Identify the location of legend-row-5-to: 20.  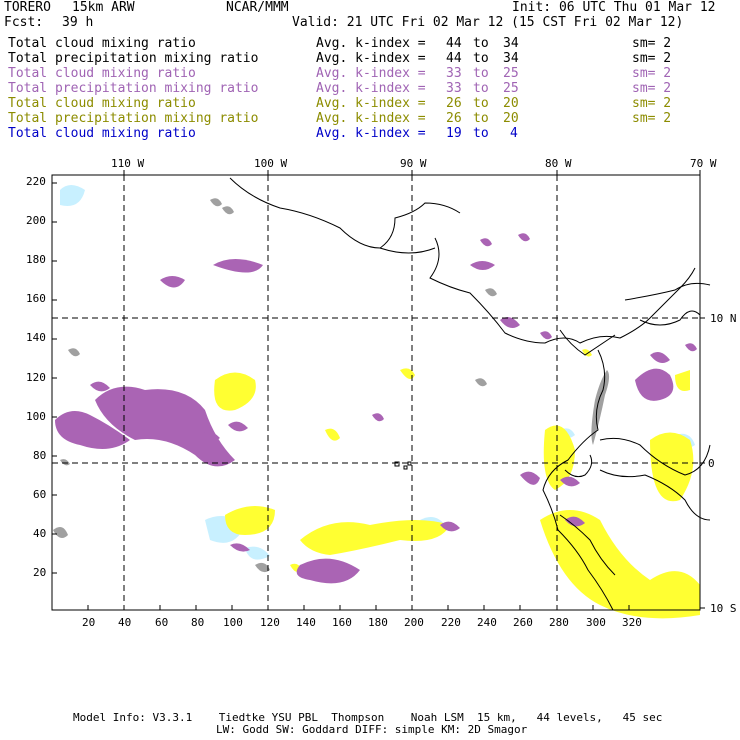
(511, 103).